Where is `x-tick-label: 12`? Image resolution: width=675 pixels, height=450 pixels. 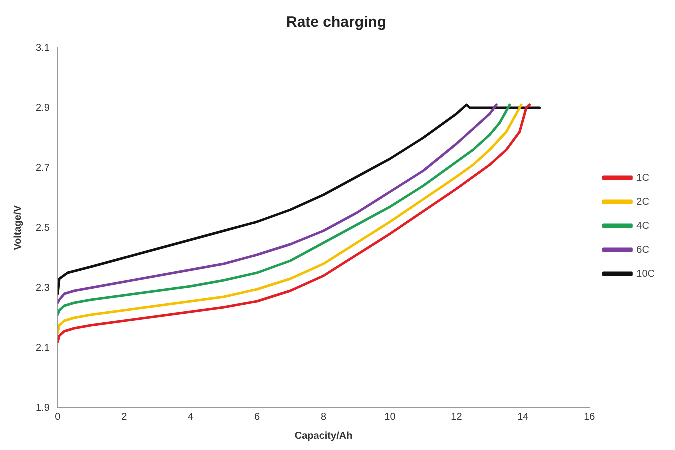 x-tick-label: 12 is located at coordinates (457, 417).